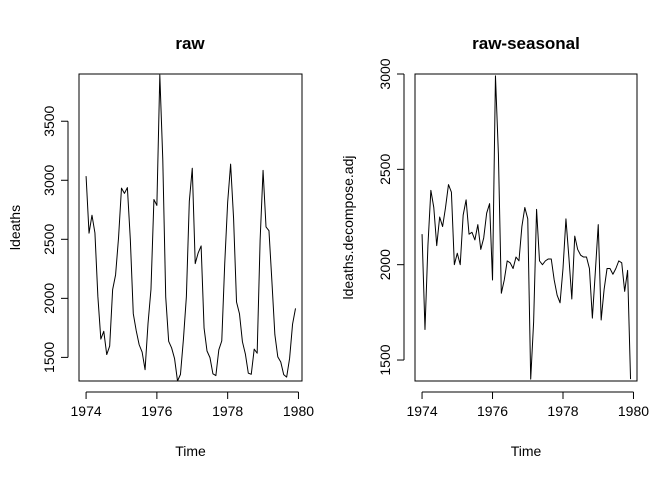 The height and width of the screenshot is (480, 672). What do you see at coordinates (49, 120) in the screenshot?
I see `y-tick-label: 3500` at bounding box center [49, 120].